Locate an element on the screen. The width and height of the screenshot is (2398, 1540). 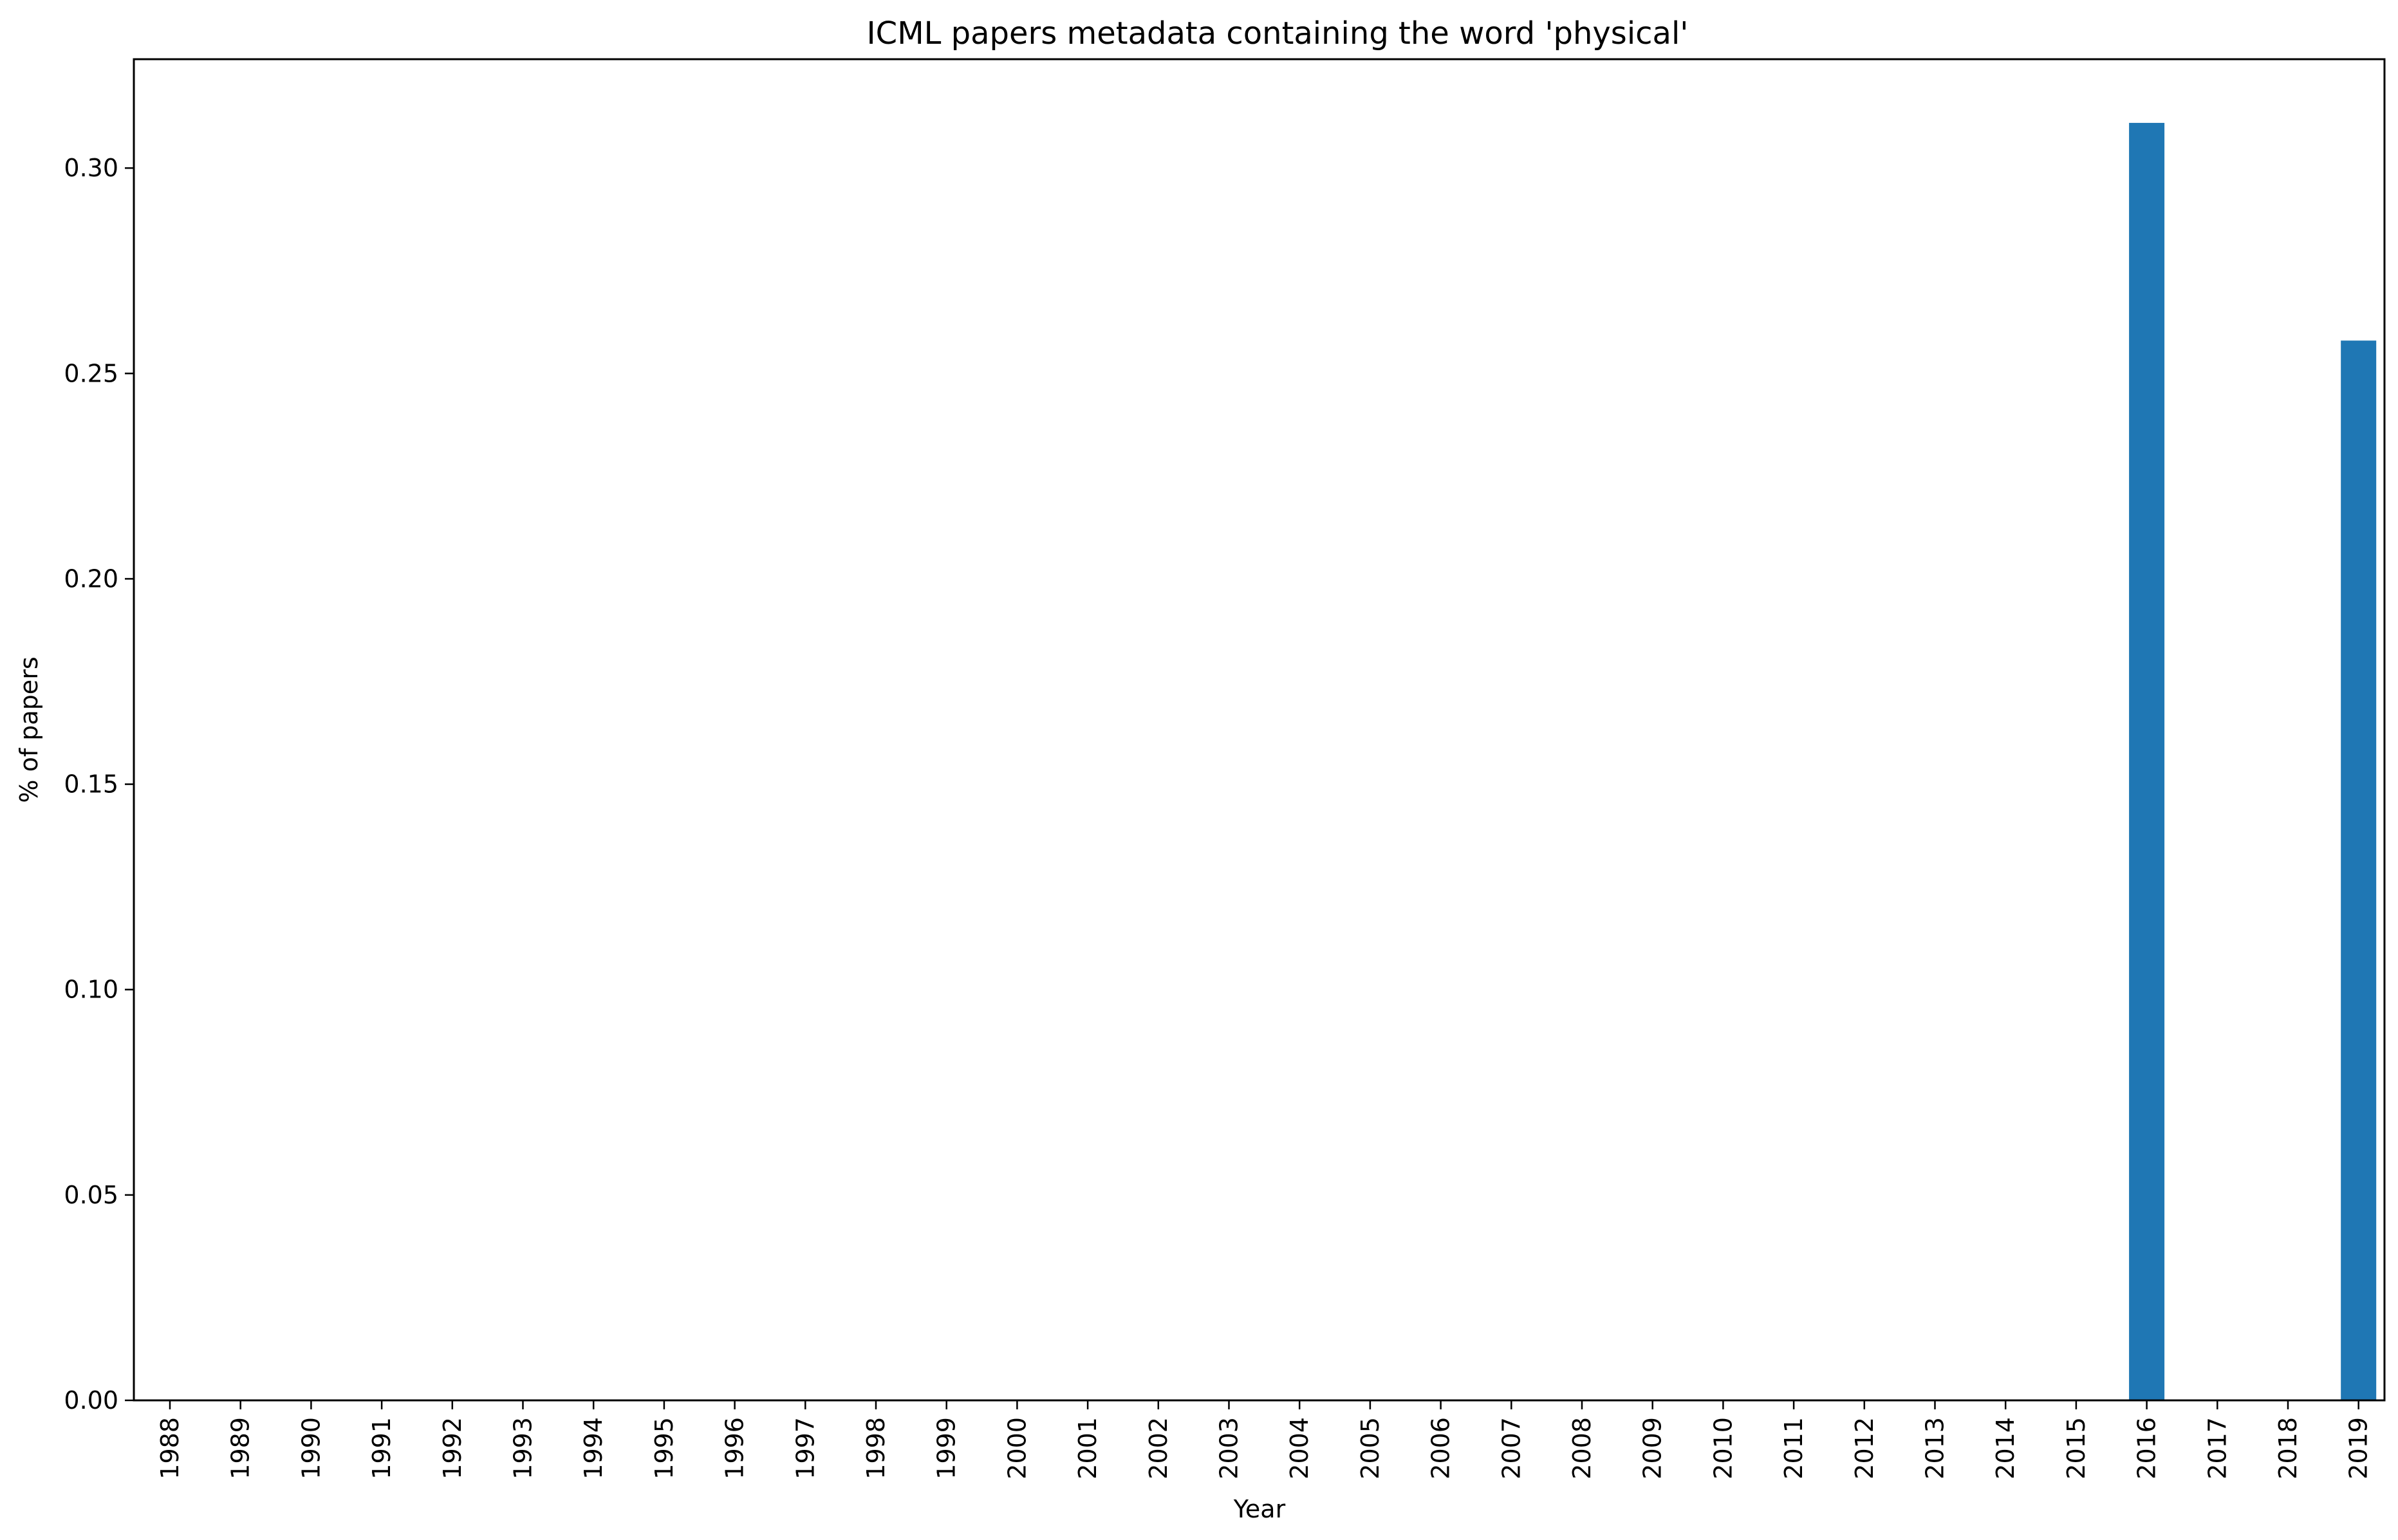
y-tick-label: 0.30 is located at coordinates (91, 168).